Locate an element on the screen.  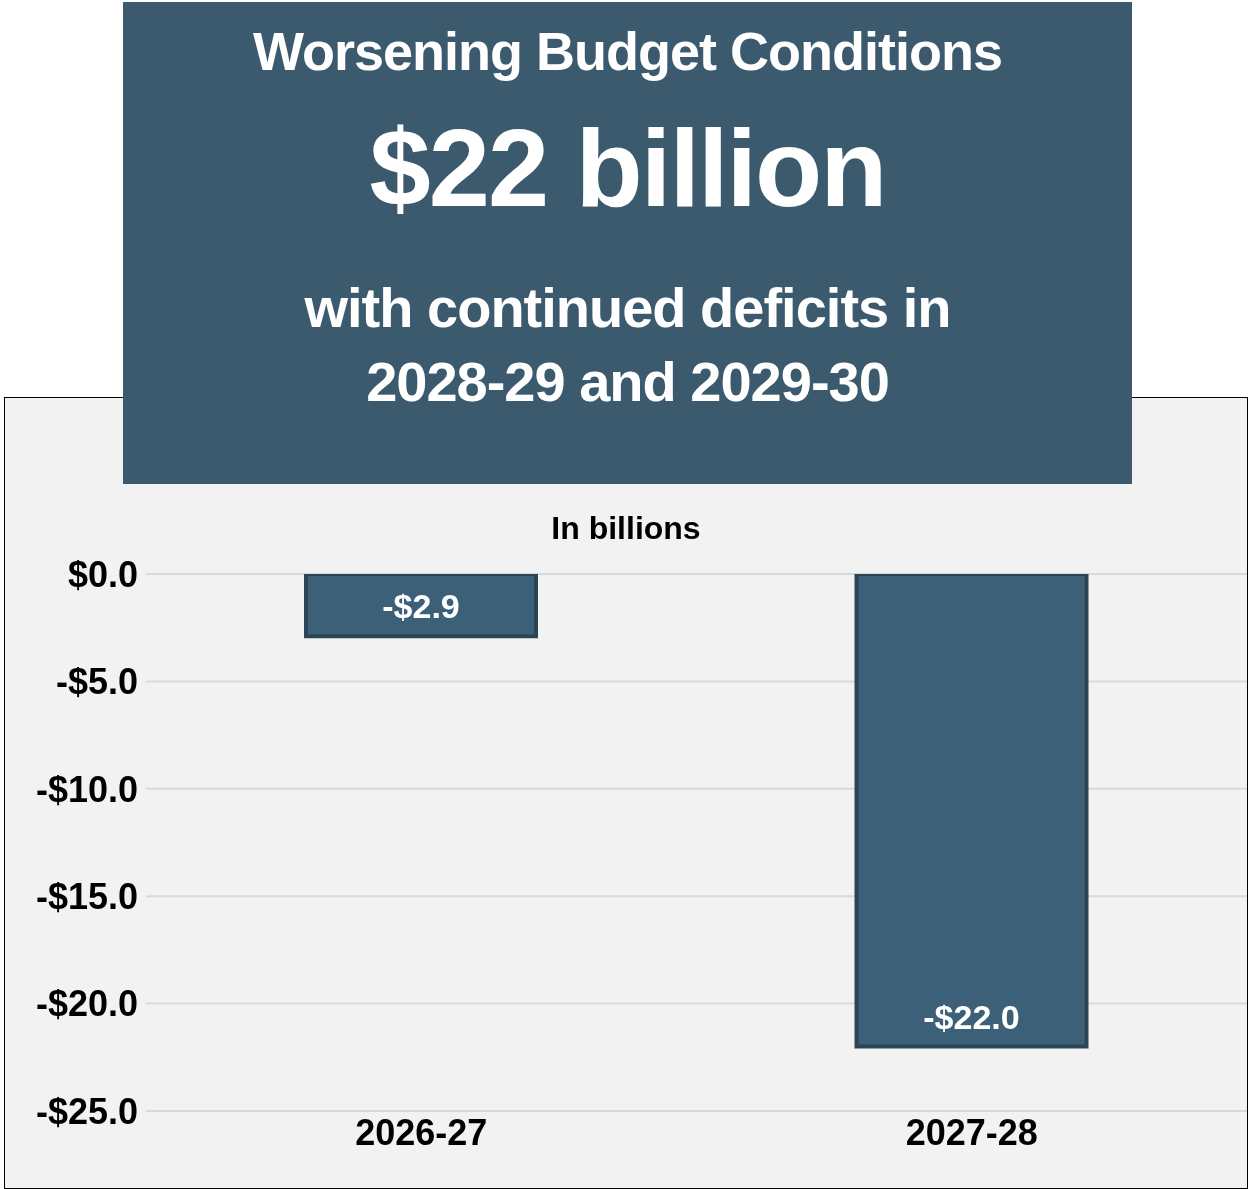
chart-title: Worsening Budget Conditions is located at coordinates (627, 51).